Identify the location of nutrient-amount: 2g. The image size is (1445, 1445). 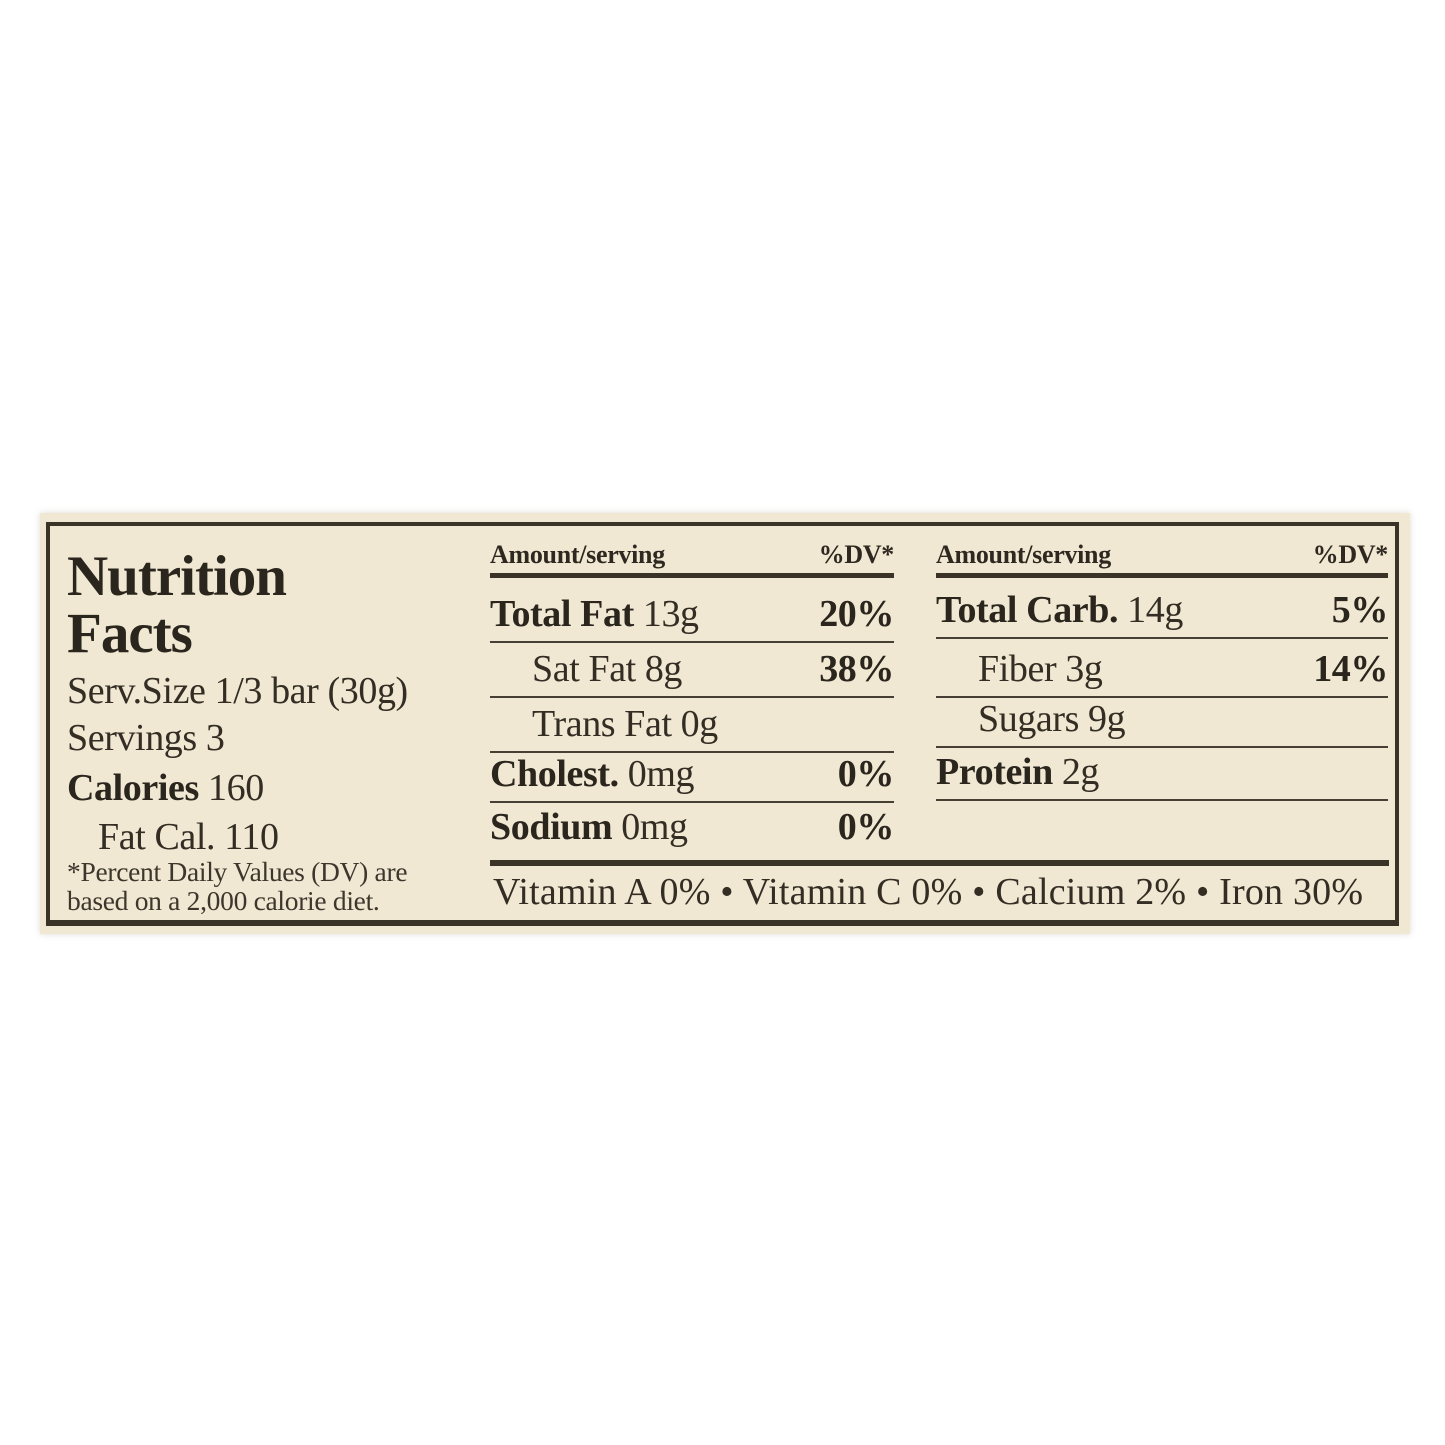
(1080, 772).